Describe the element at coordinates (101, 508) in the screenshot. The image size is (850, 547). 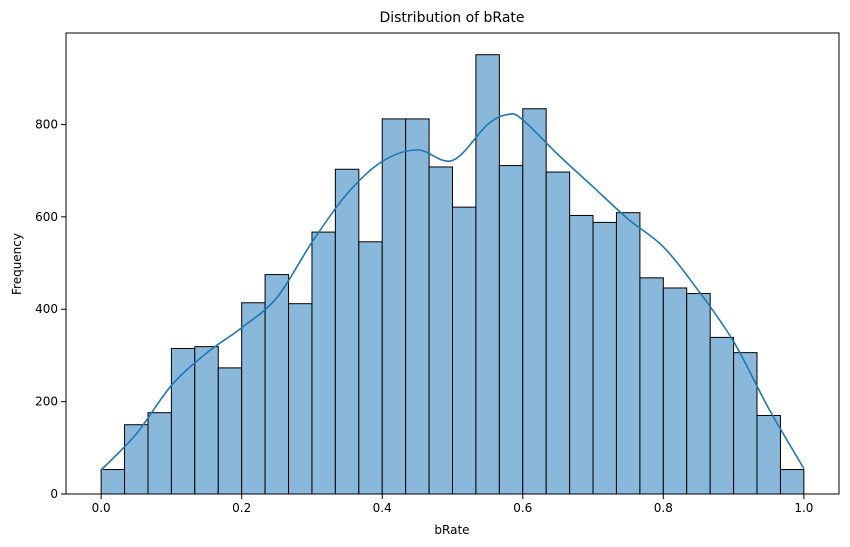
I see `x-tick-label: 0.0` at that location.